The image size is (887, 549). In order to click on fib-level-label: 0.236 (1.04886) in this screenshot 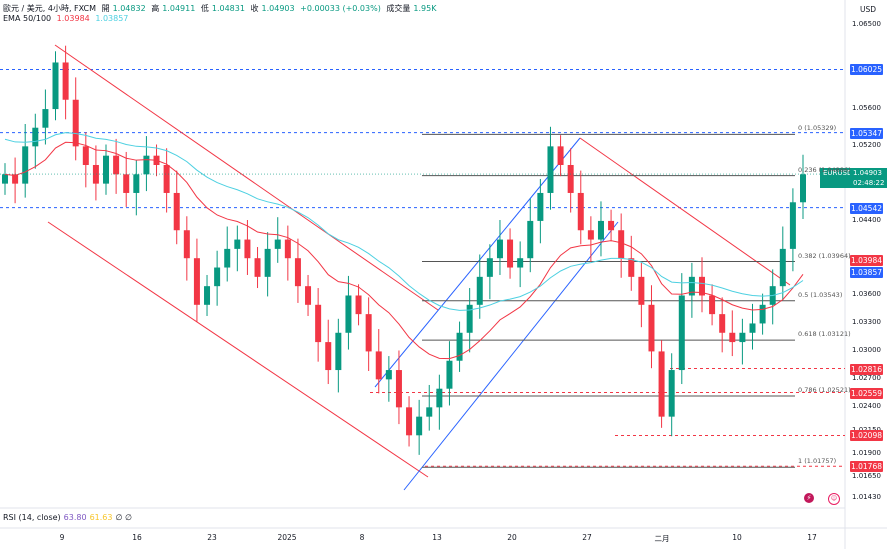, I will do `click(824, 169)`.